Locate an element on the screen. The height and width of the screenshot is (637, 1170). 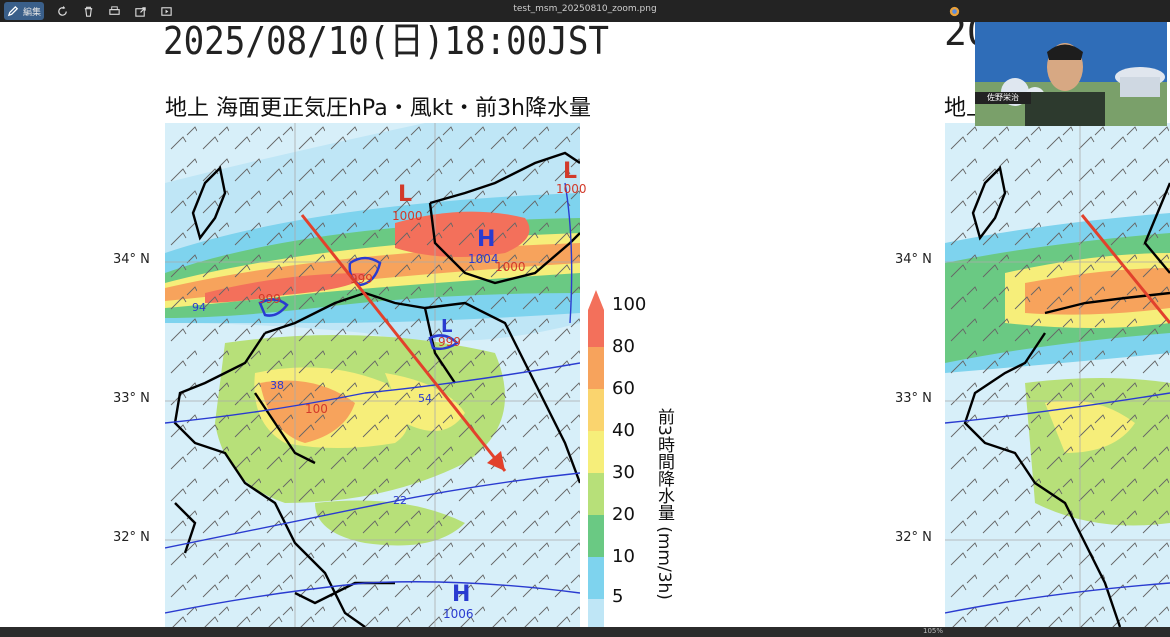
delete-button is located at coordinates (88, 11).